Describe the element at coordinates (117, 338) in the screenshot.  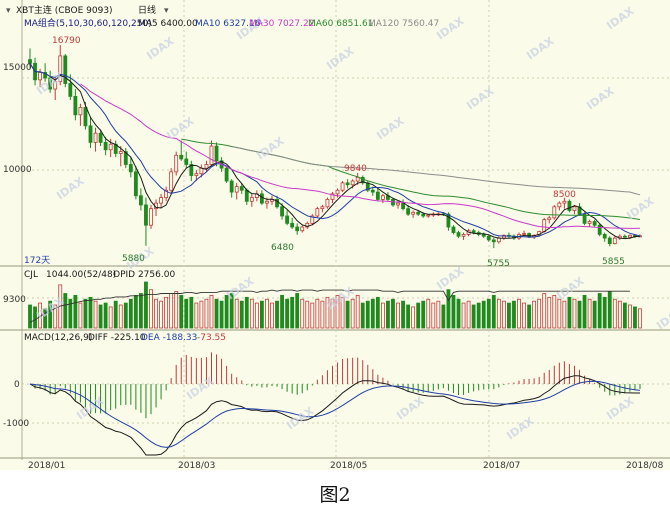
I see `macd-diff-value: DIFF -225.10` at that location.